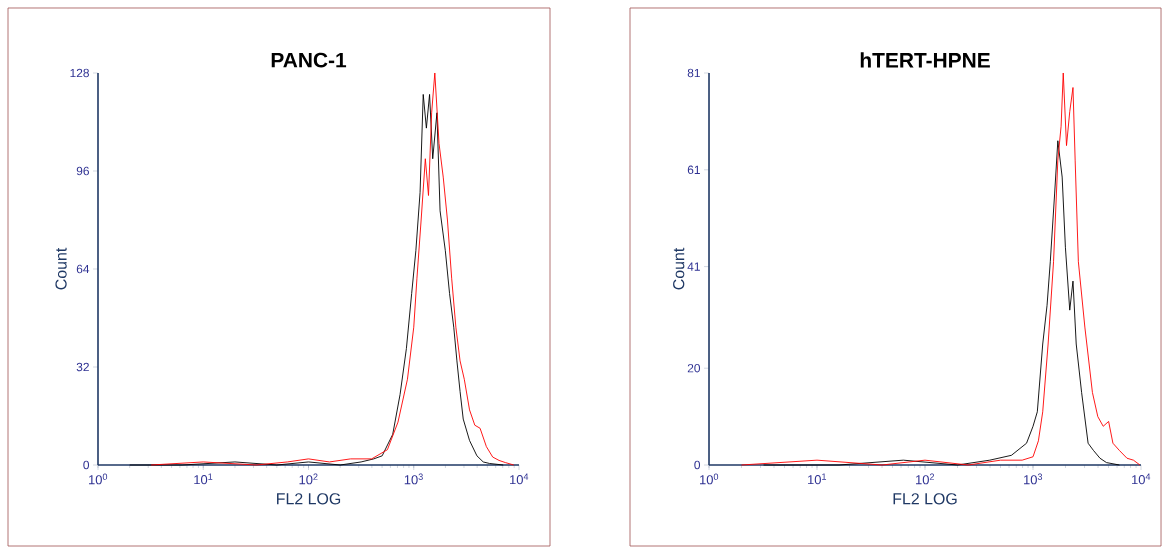  Describe the element at coordinates (694, 368) in the screenshot. I see `y-tick-label: 20` at that location.